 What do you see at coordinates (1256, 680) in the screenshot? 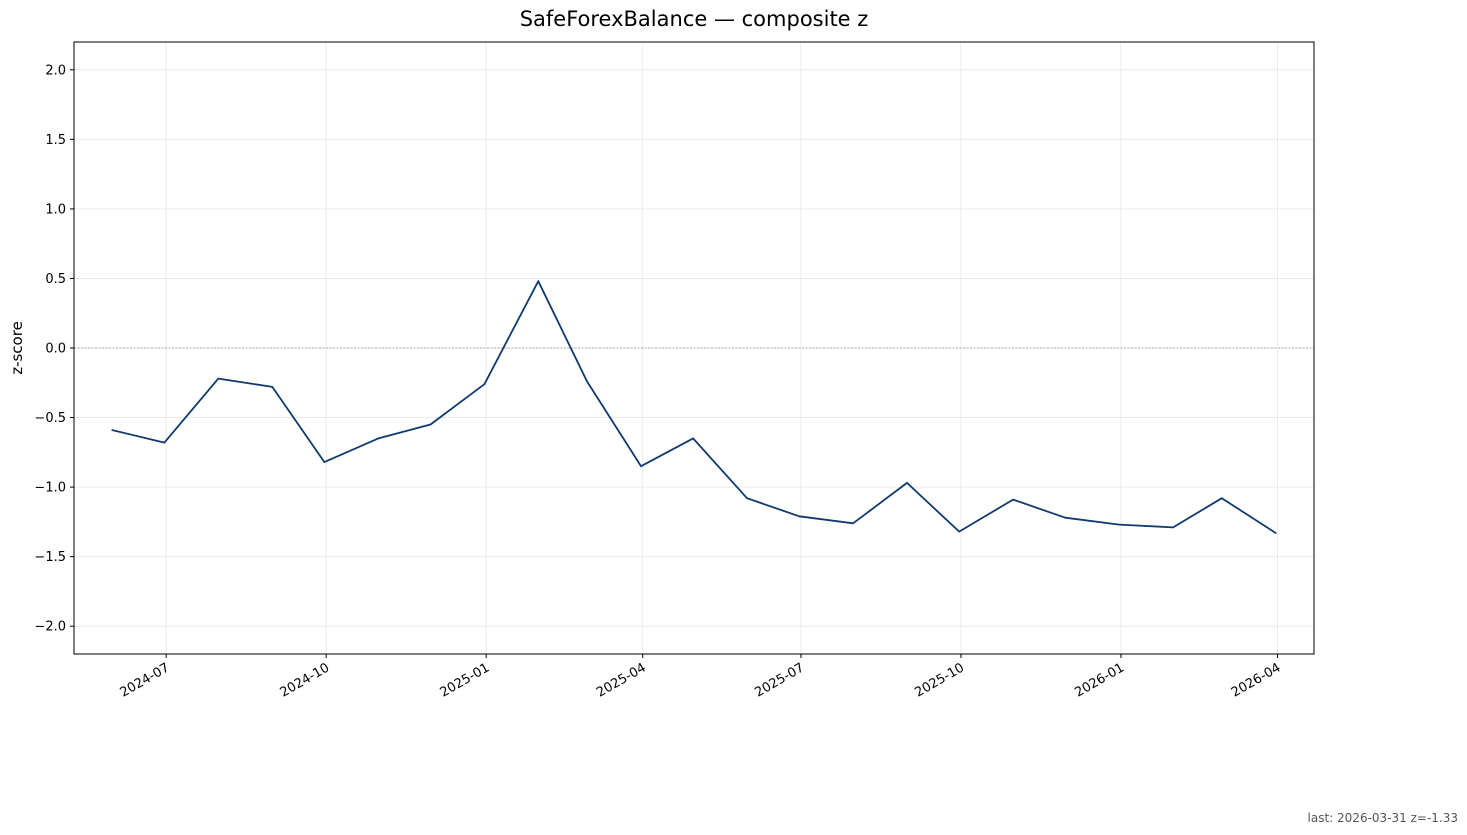
I see `x-tick-label: 2026-04` at bounding box center [1256, 680].